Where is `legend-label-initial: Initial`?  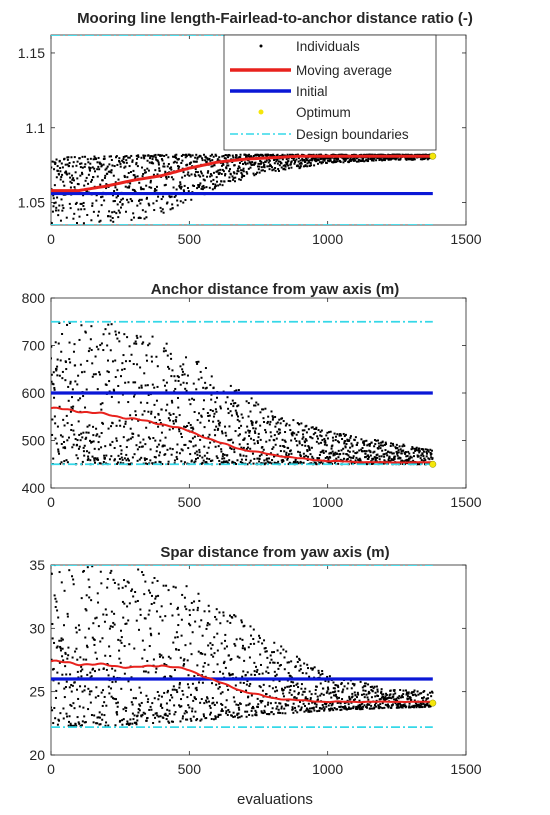
legend-label-initial: Initial is located at coordinates (312, 91).